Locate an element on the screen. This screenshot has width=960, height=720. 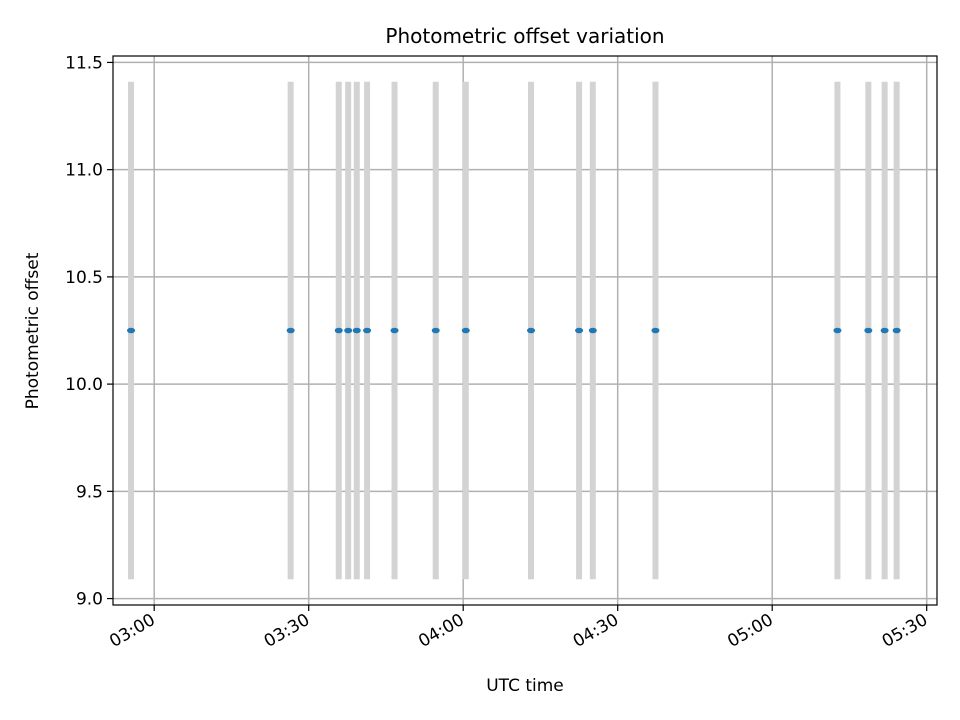
y-tick-label: 10.0 is located at coordinates (84, 385).